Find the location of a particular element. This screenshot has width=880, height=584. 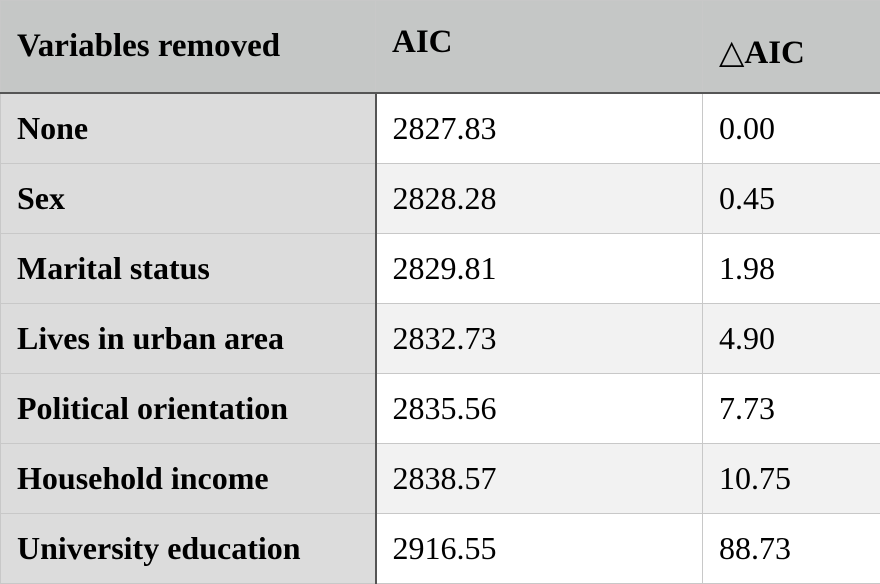

cell-variable: Sex is located at coordinates (188, 199).